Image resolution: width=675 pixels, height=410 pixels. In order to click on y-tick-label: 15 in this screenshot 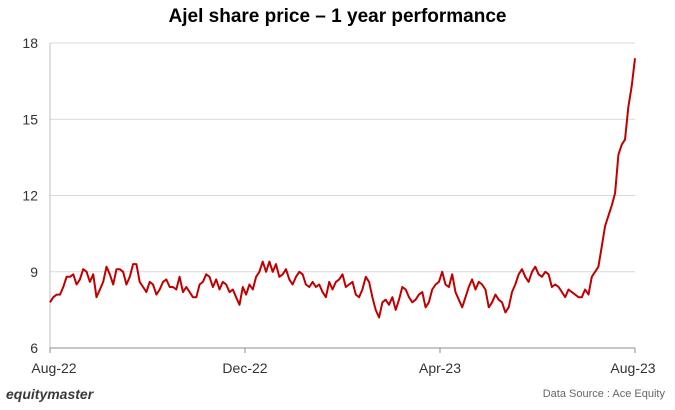, I will do `click(30, 119)`.